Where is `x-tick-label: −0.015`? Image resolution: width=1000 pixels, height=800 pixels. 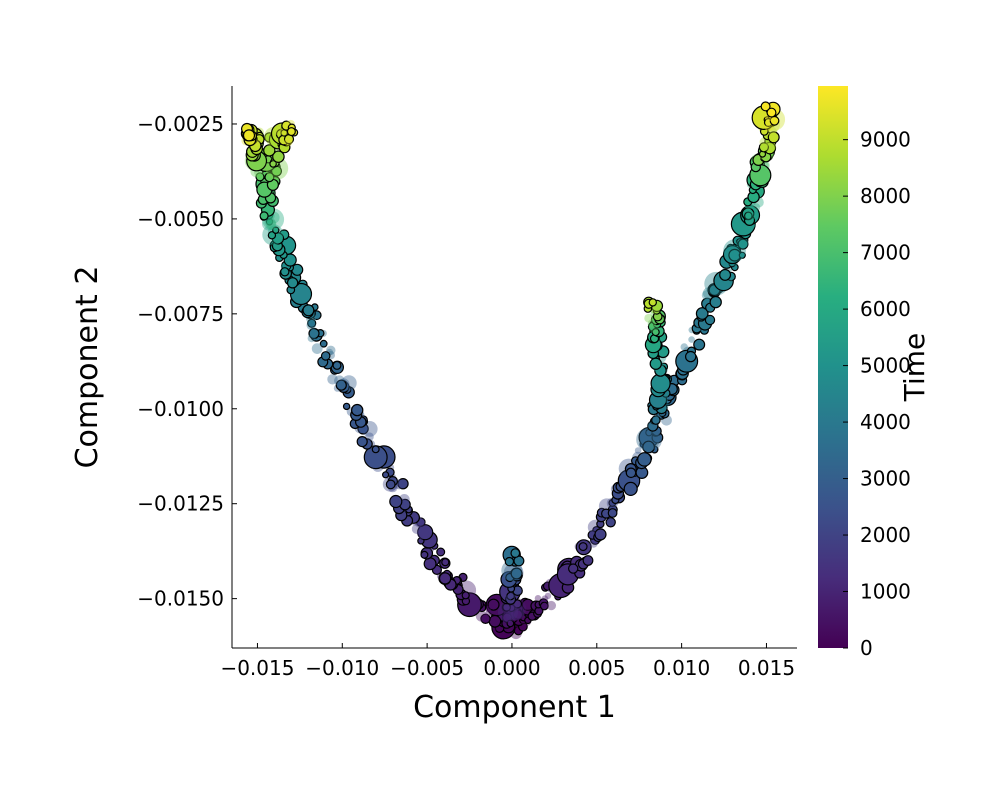
x-tick-label: −0.015 is located at coordinates (257, 668).